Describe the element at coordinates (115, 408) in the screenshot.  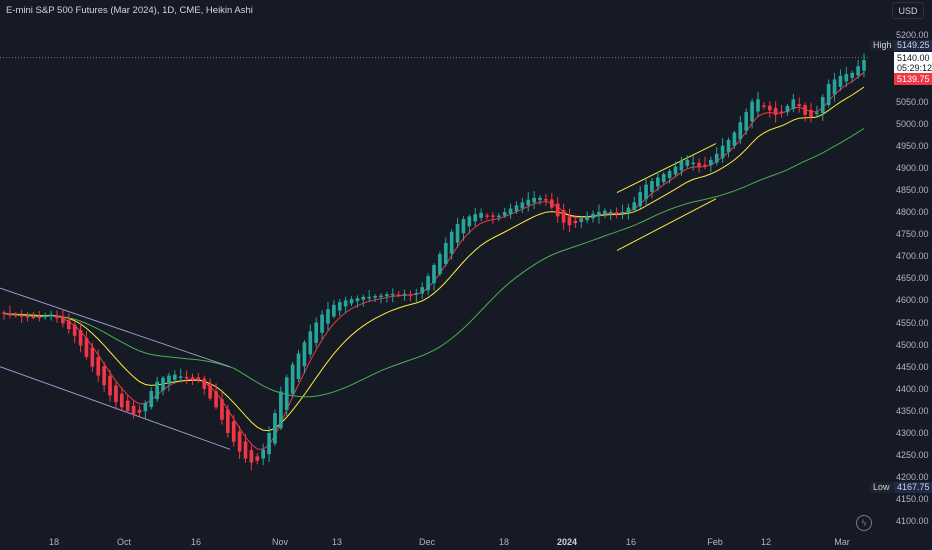
I see `falling-channel-lower` at that location.